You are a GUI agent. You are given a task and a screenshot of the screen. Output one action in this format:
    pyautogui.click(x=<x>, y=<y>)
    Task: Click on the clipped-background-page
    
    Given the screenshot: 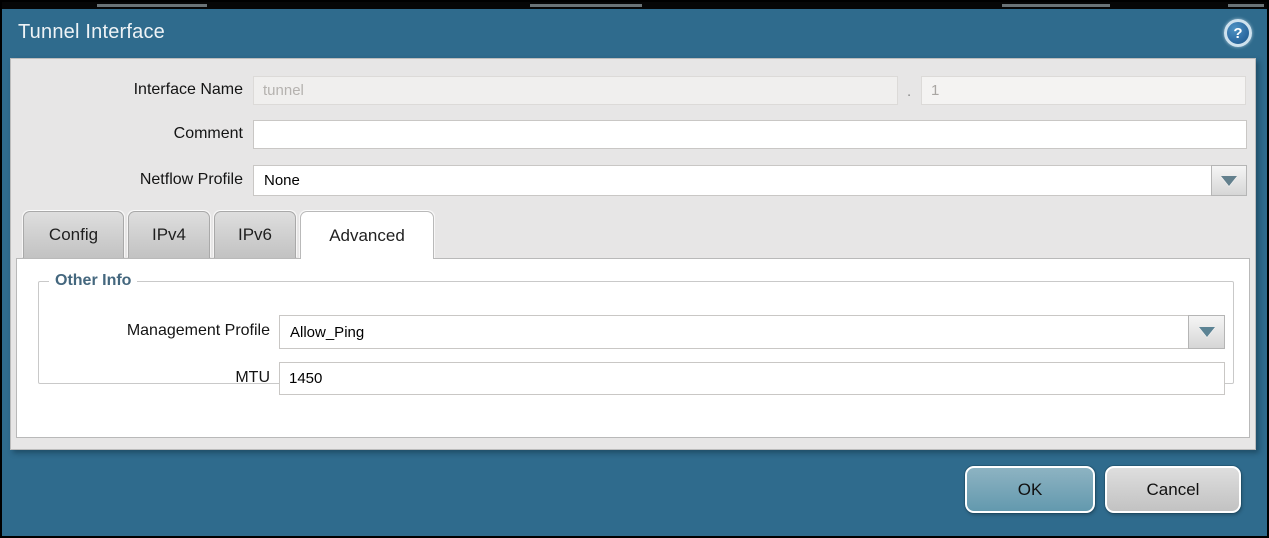 What is the action you would take?
    pyautogui.click(x=634, y=5)
    